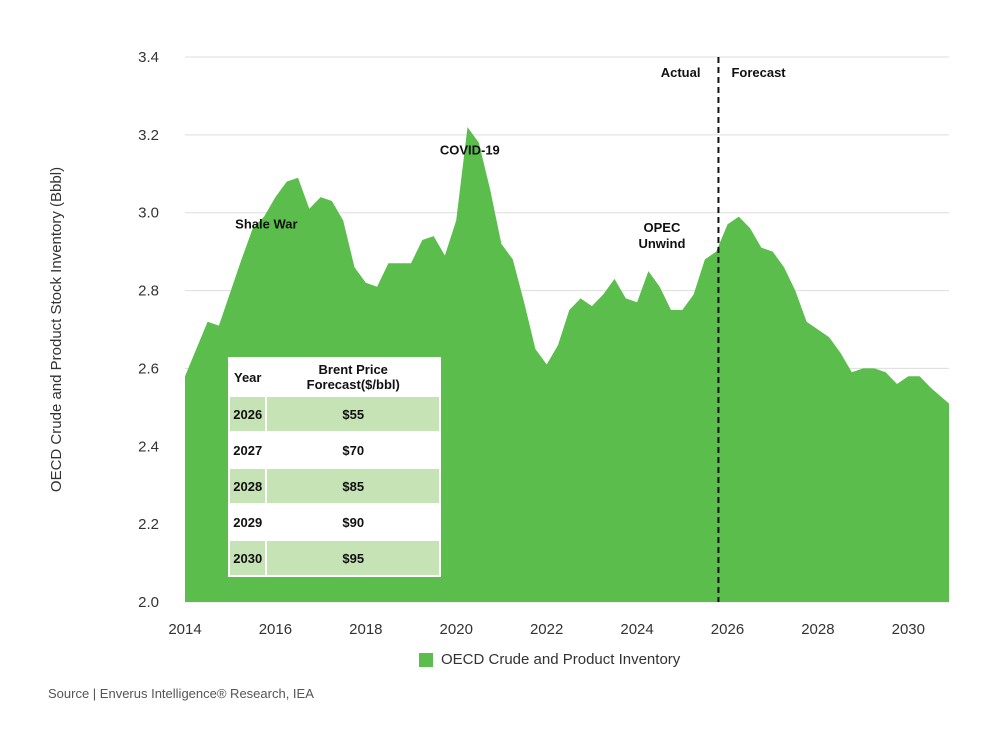 The width and height of the screenshot is (998, 750). I want to click on annotation-label: OPEC Unwind, so click(661, 235).